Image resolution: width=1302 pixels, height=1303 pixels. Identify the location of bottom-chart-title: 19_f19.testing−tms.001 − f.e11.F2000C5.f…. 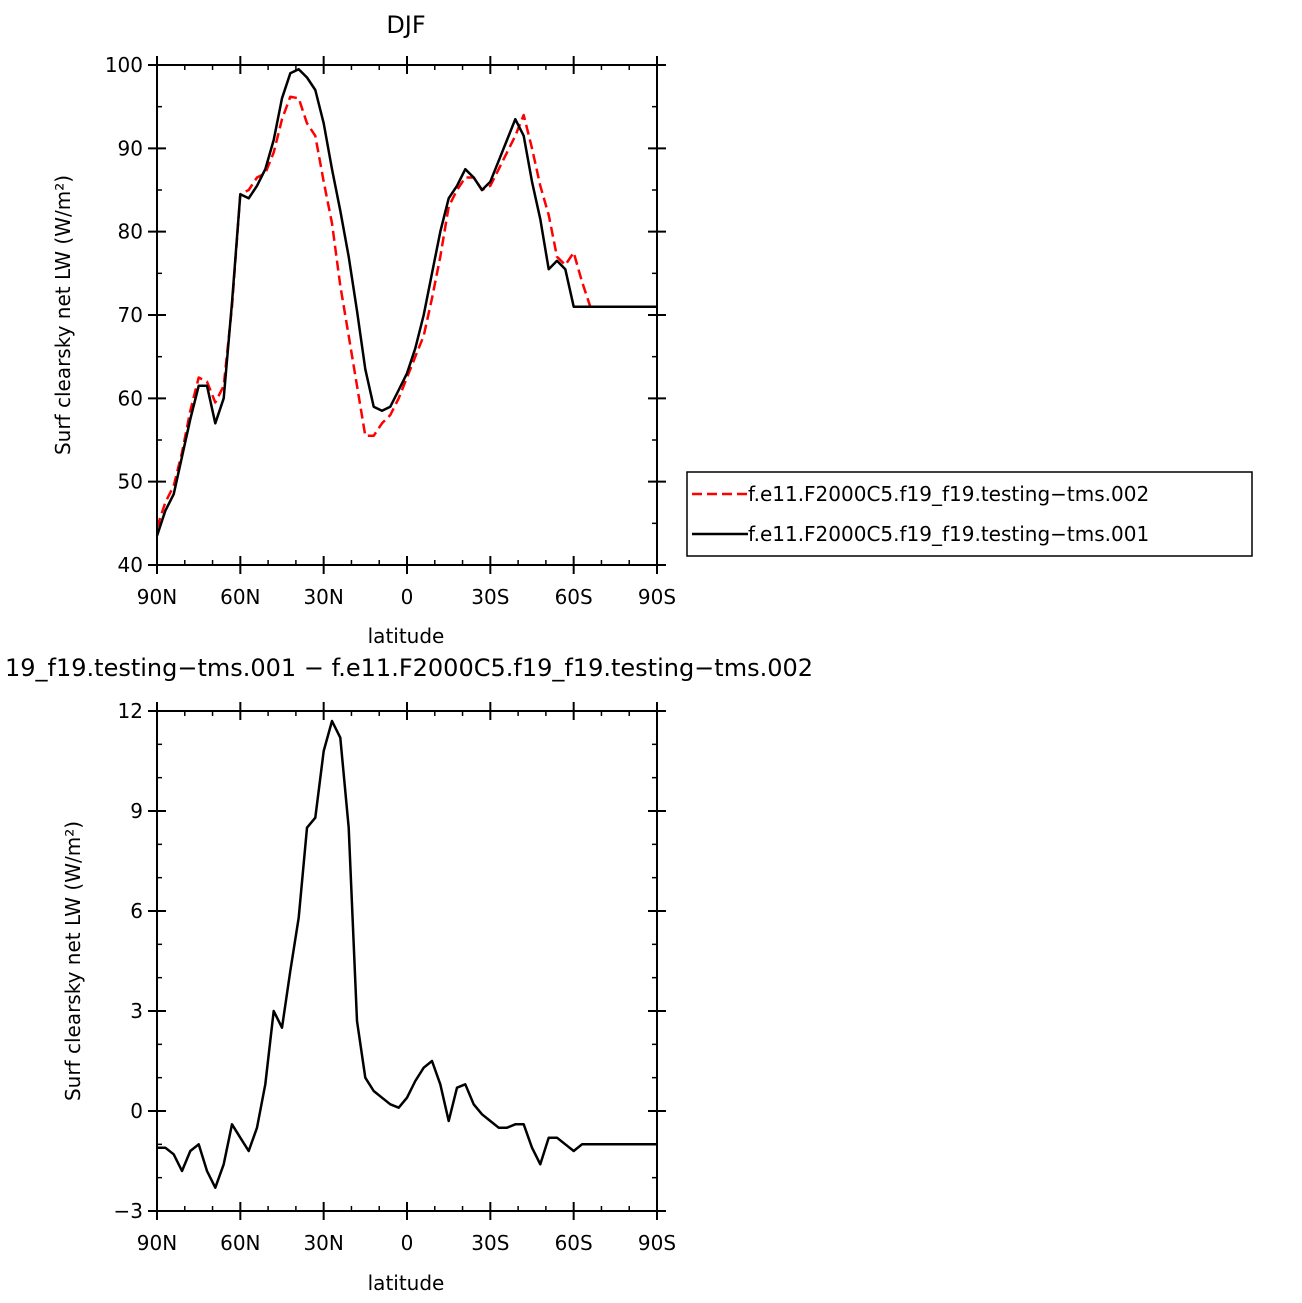
(409, 668).